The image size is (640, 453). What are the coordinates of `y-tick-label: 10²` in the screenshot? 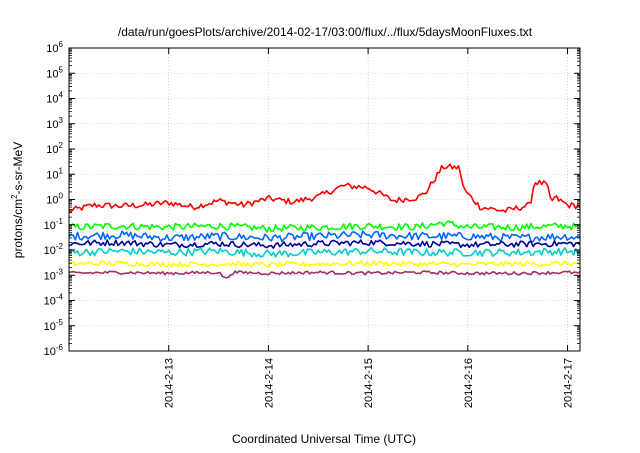 It's located at (54, 148).